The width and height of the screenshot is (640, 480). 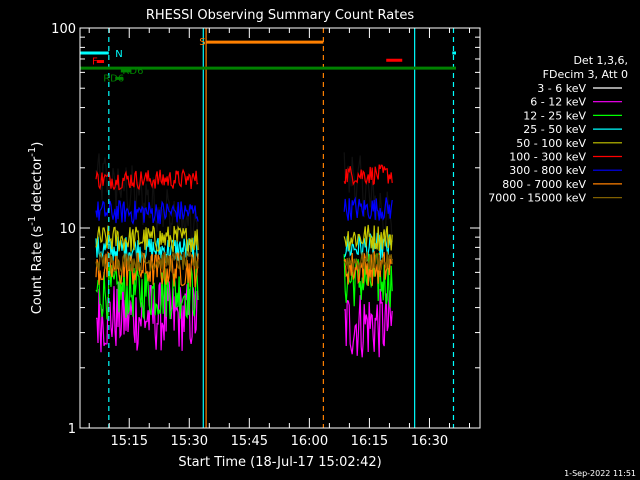 I want to click on flag-label-0: N, so click(x=118, y=54).